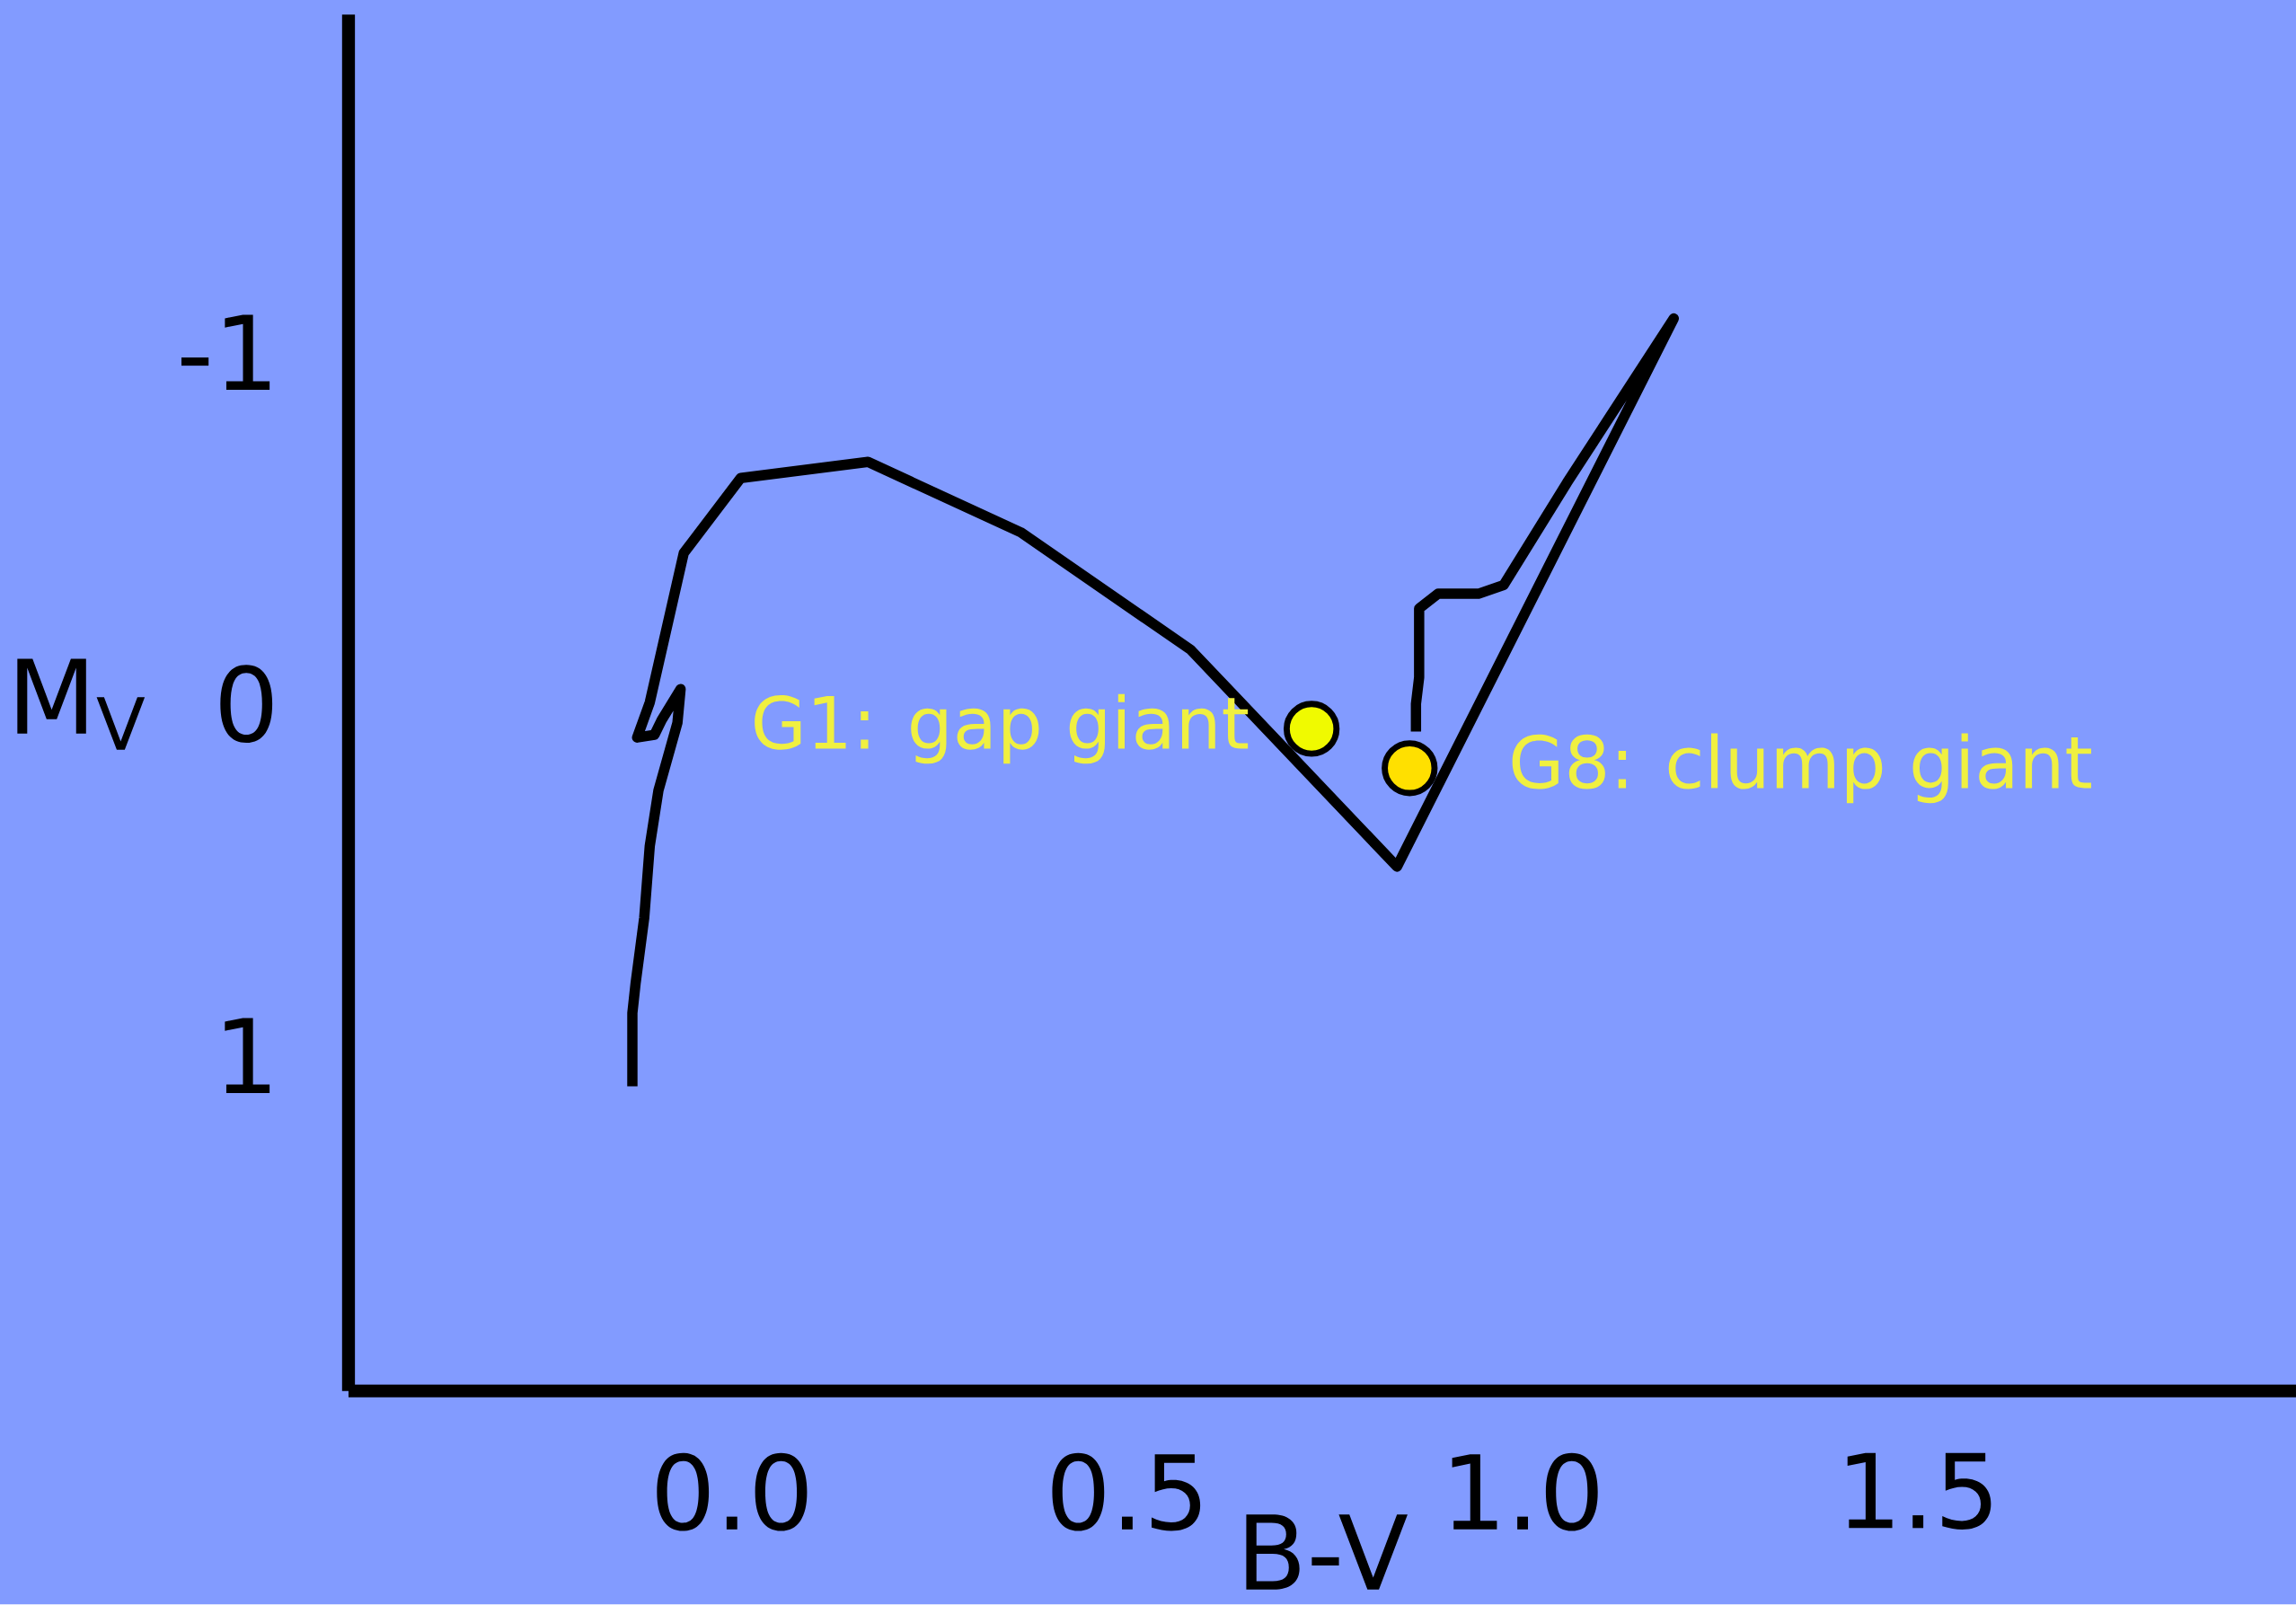 The width and height of the screenshot is (2296, 1605). Describe the element at coordinates (1126, 1492) in the screenshot. I see `x-tick-label: 0.5` at that location.